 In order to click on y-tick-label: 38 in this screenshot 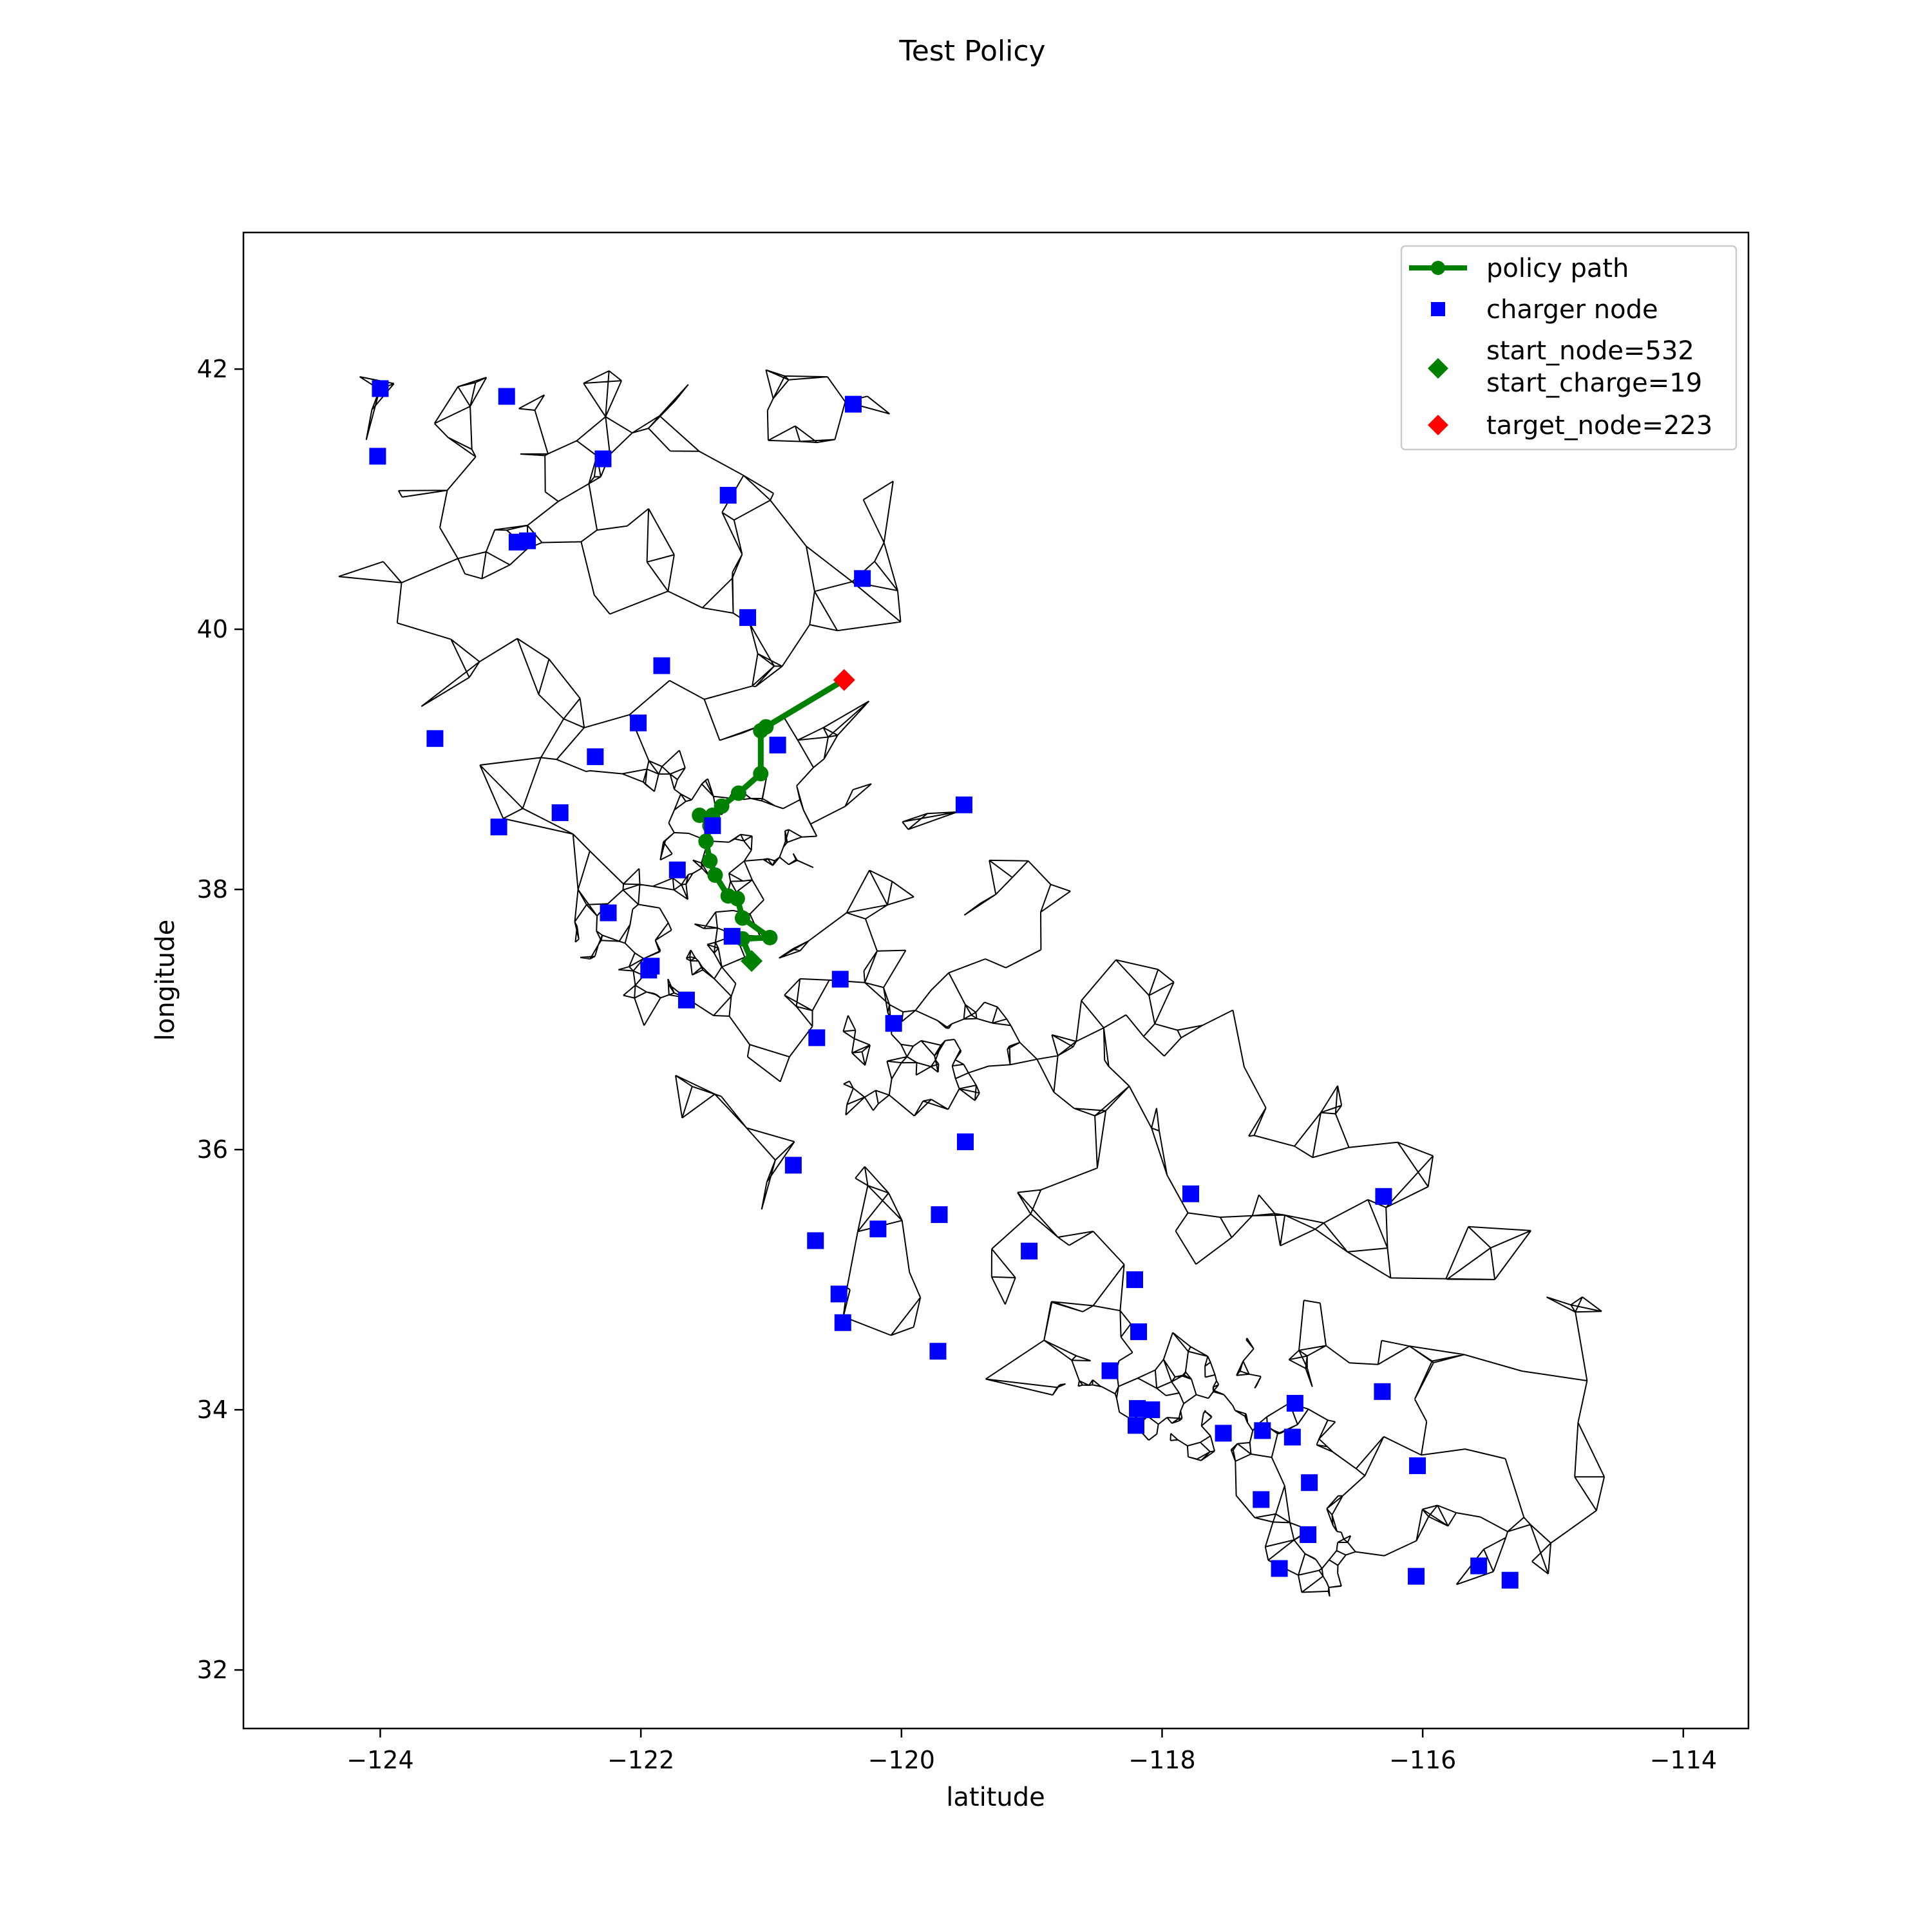, I will do `click(213, 889)`.